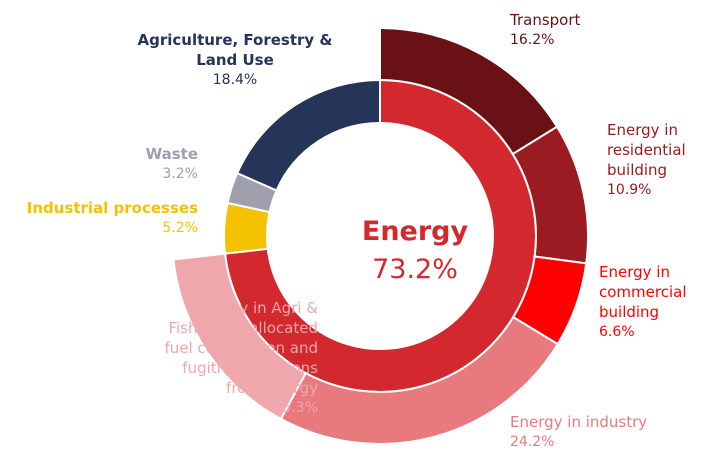 This screenshot has width=705, height=461. Describe the element at coordinates (643, 292) in the screenshot. I see `segment-name: Energy in commercial building` at that location.